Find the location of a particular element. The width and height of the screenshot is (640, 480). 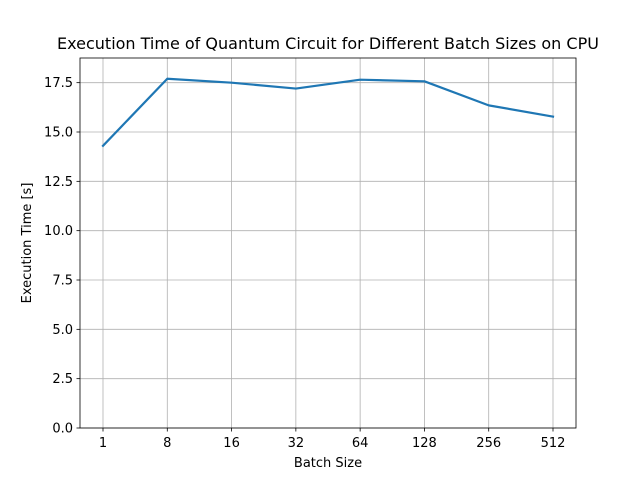

y-tick-label: 15.0 is located at coordinates (58, 133).